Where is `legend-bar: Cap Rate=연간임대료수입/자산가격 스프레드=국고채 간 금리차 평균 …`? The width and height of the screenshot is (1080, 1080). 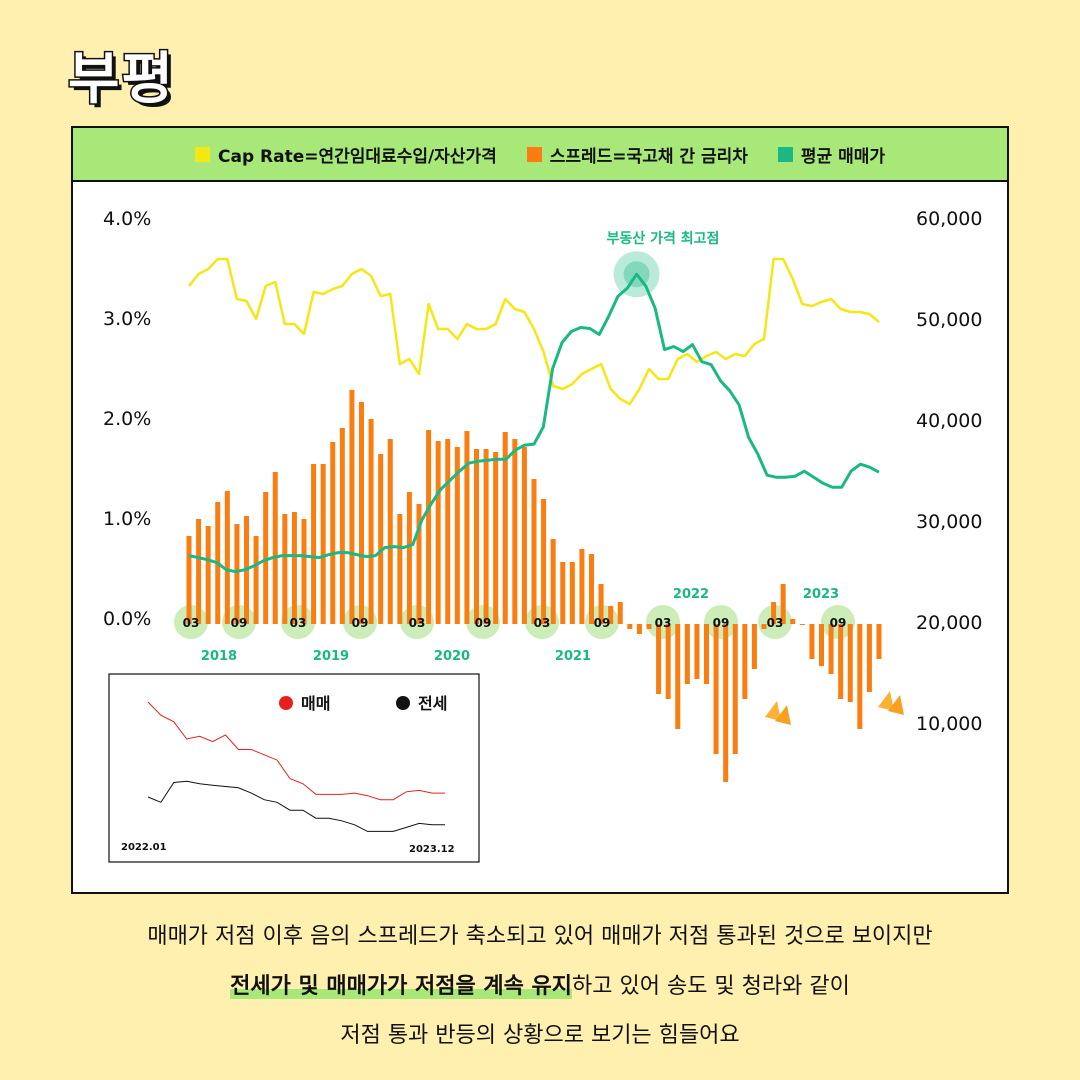
legend-bar: Cap Rate=연간임대료수입/자산가격 스프레드=국고채 간 금리차 평균 … is located at coordinates (540, 155).